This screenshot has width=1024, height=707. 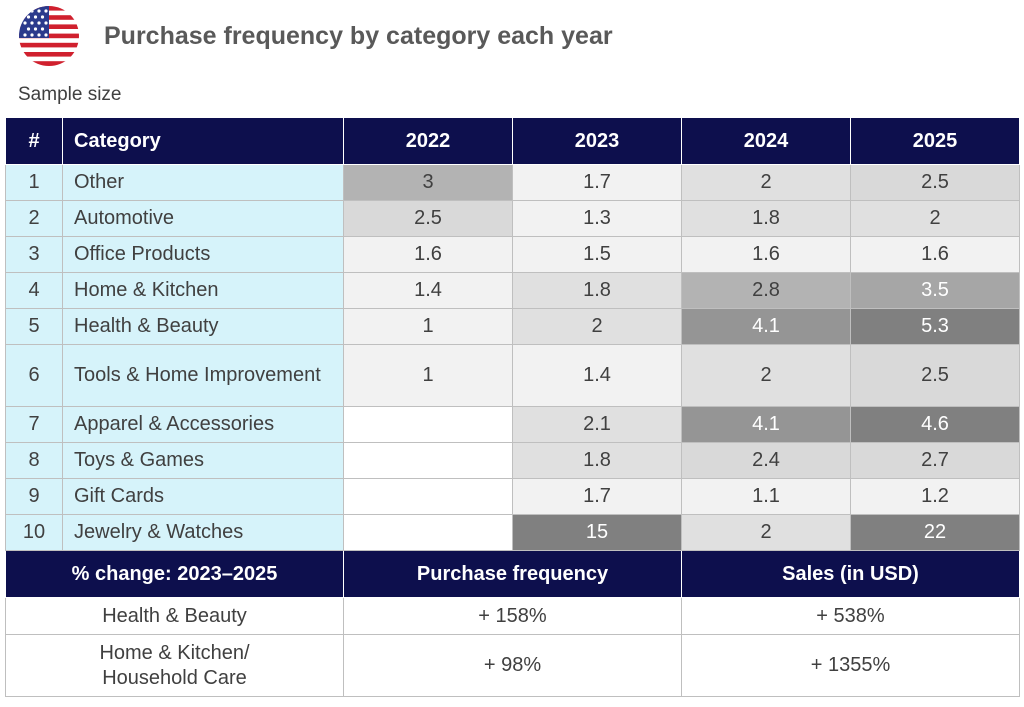 I want to click on row-number: 2, so click(x=34, y=218).